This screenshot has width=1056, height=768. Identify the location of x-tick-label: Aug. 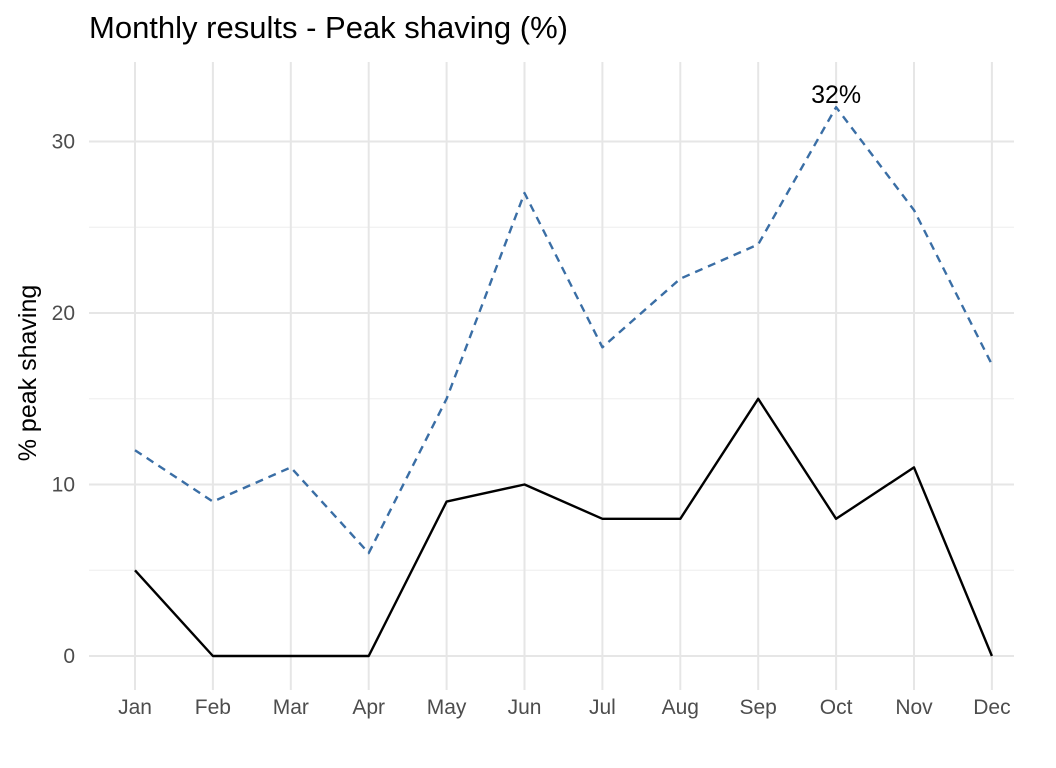
(680, 707).